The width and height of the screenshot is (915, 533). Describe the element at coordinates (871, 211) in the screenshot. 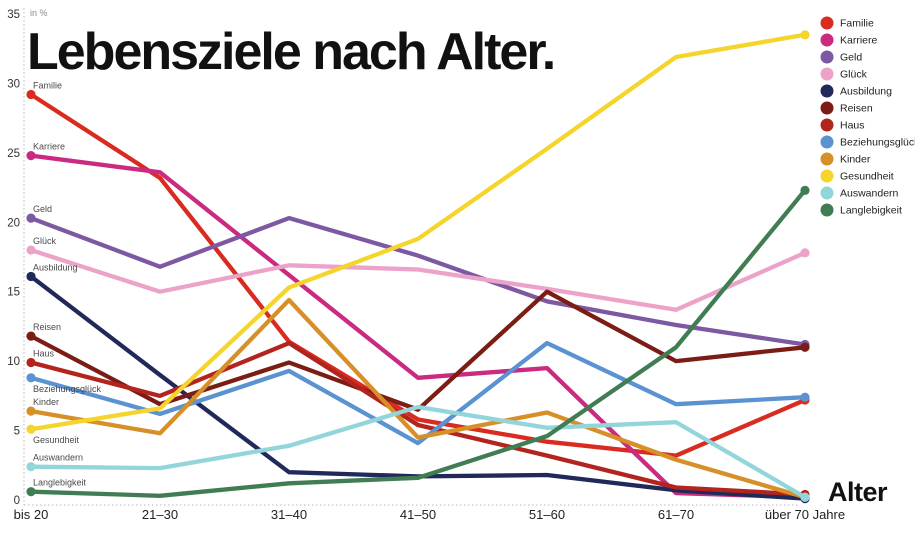

I see `legend-label-Langlebigkeit: Langlebigkeit` at that location.